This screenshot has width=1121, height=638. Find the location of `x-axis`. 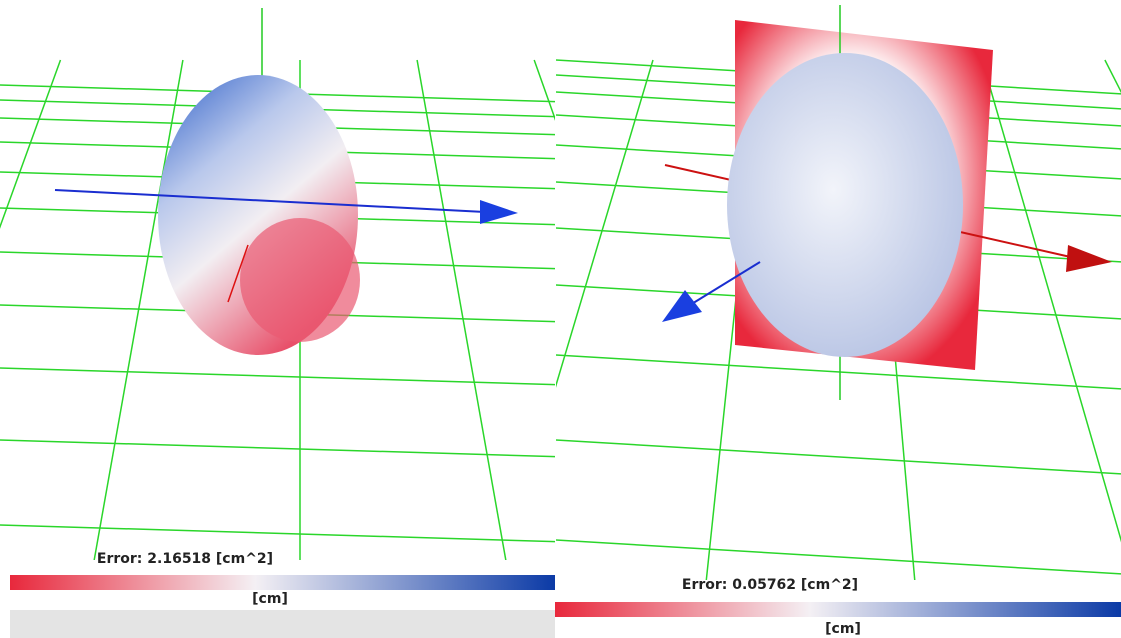

x-axis is located at coordinates (270, 201).